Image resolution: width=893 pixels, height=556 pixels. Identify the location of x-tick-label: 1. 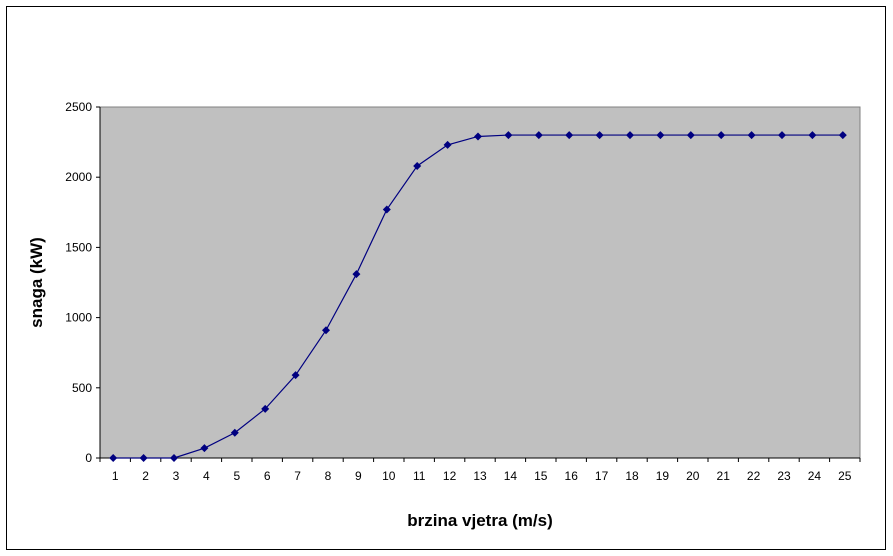
(115, 476).